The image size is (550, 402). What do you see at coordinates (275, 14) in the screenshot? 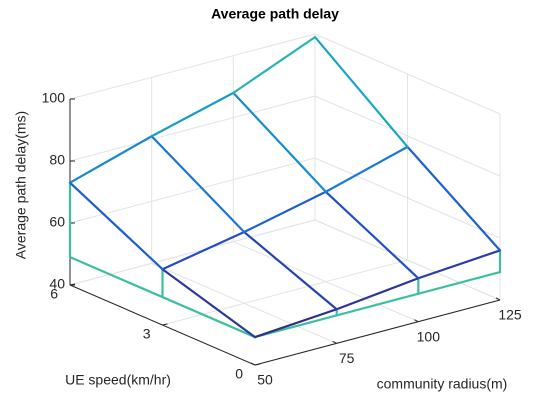
I see `chart-title: Average path delay` at bounding box center [275, 14].